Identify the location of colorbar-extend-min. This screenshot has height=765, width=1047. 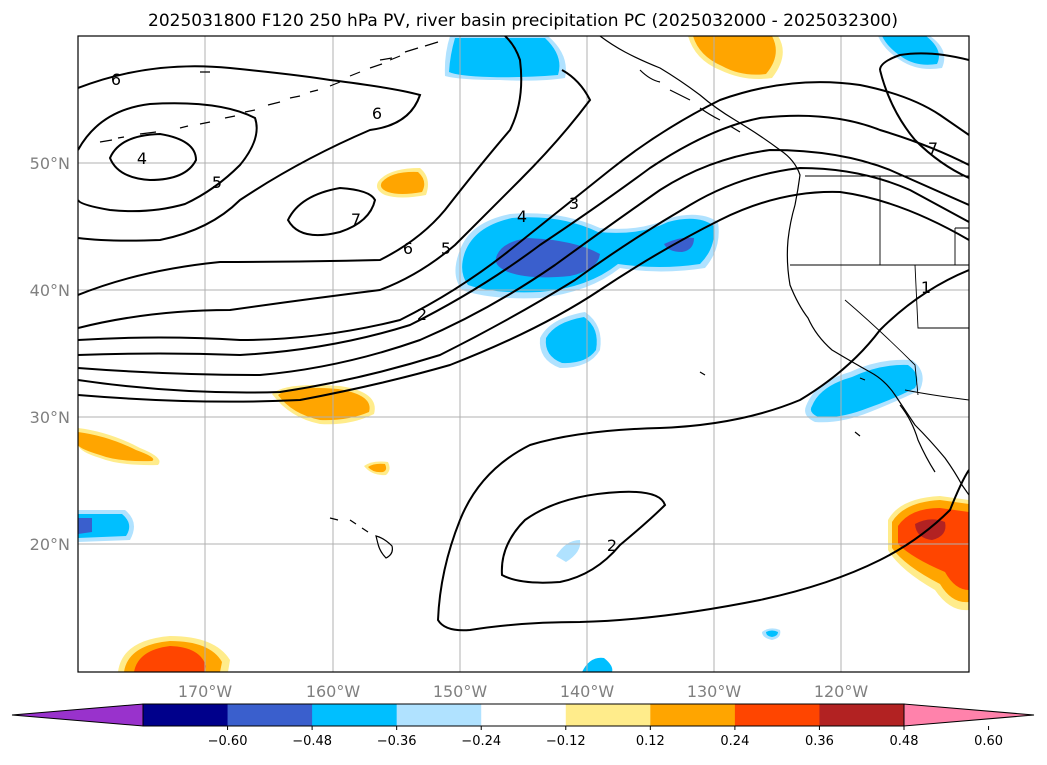
(77, 715).